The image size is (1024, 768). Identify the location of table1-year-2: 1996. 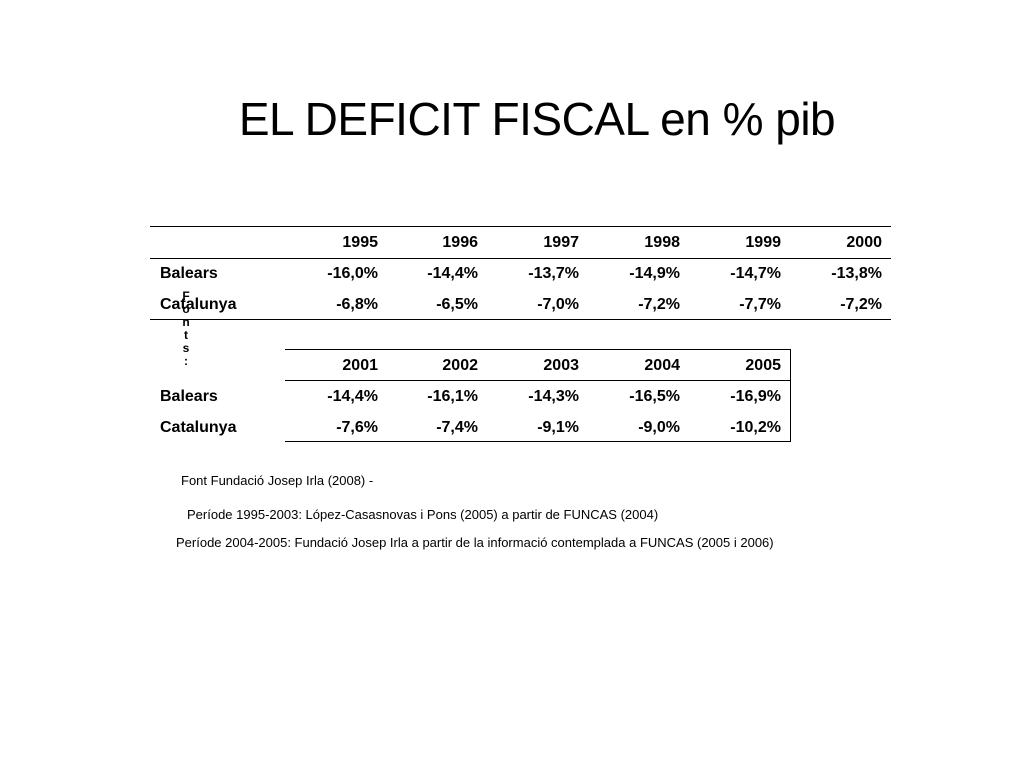
(460, 242).